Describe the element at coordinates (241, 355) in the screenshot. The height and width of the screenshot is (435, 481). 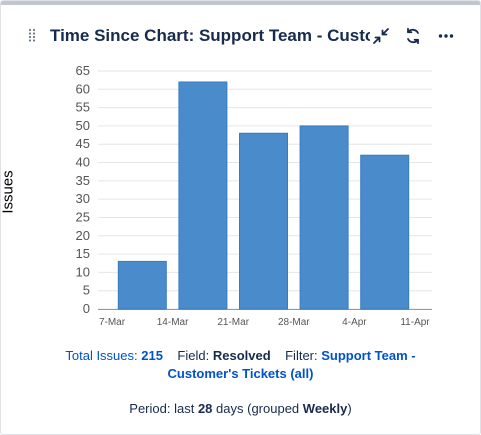
I see `field-value: Resolved` at that location.